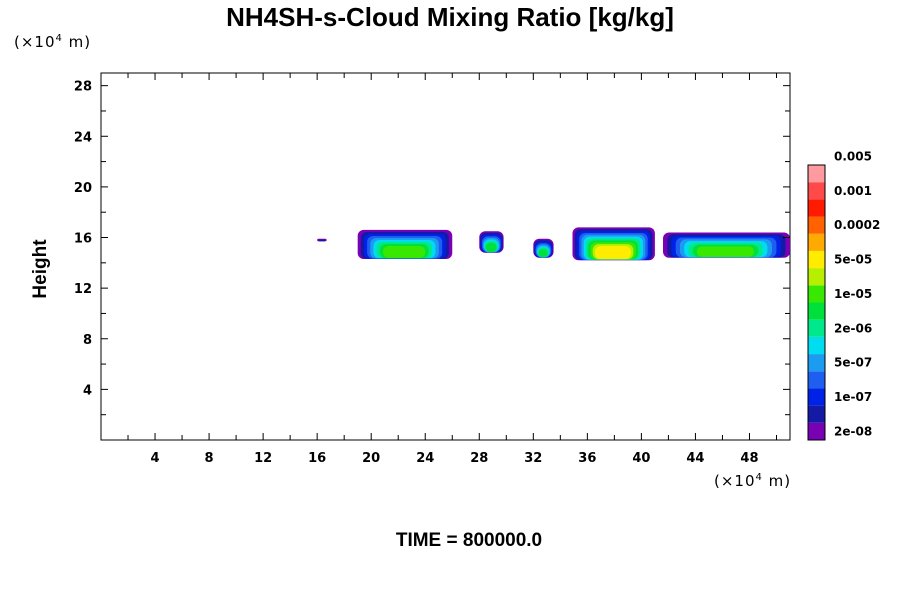  I want to click on colorbar-label: 0.0002, so click(857, 225).